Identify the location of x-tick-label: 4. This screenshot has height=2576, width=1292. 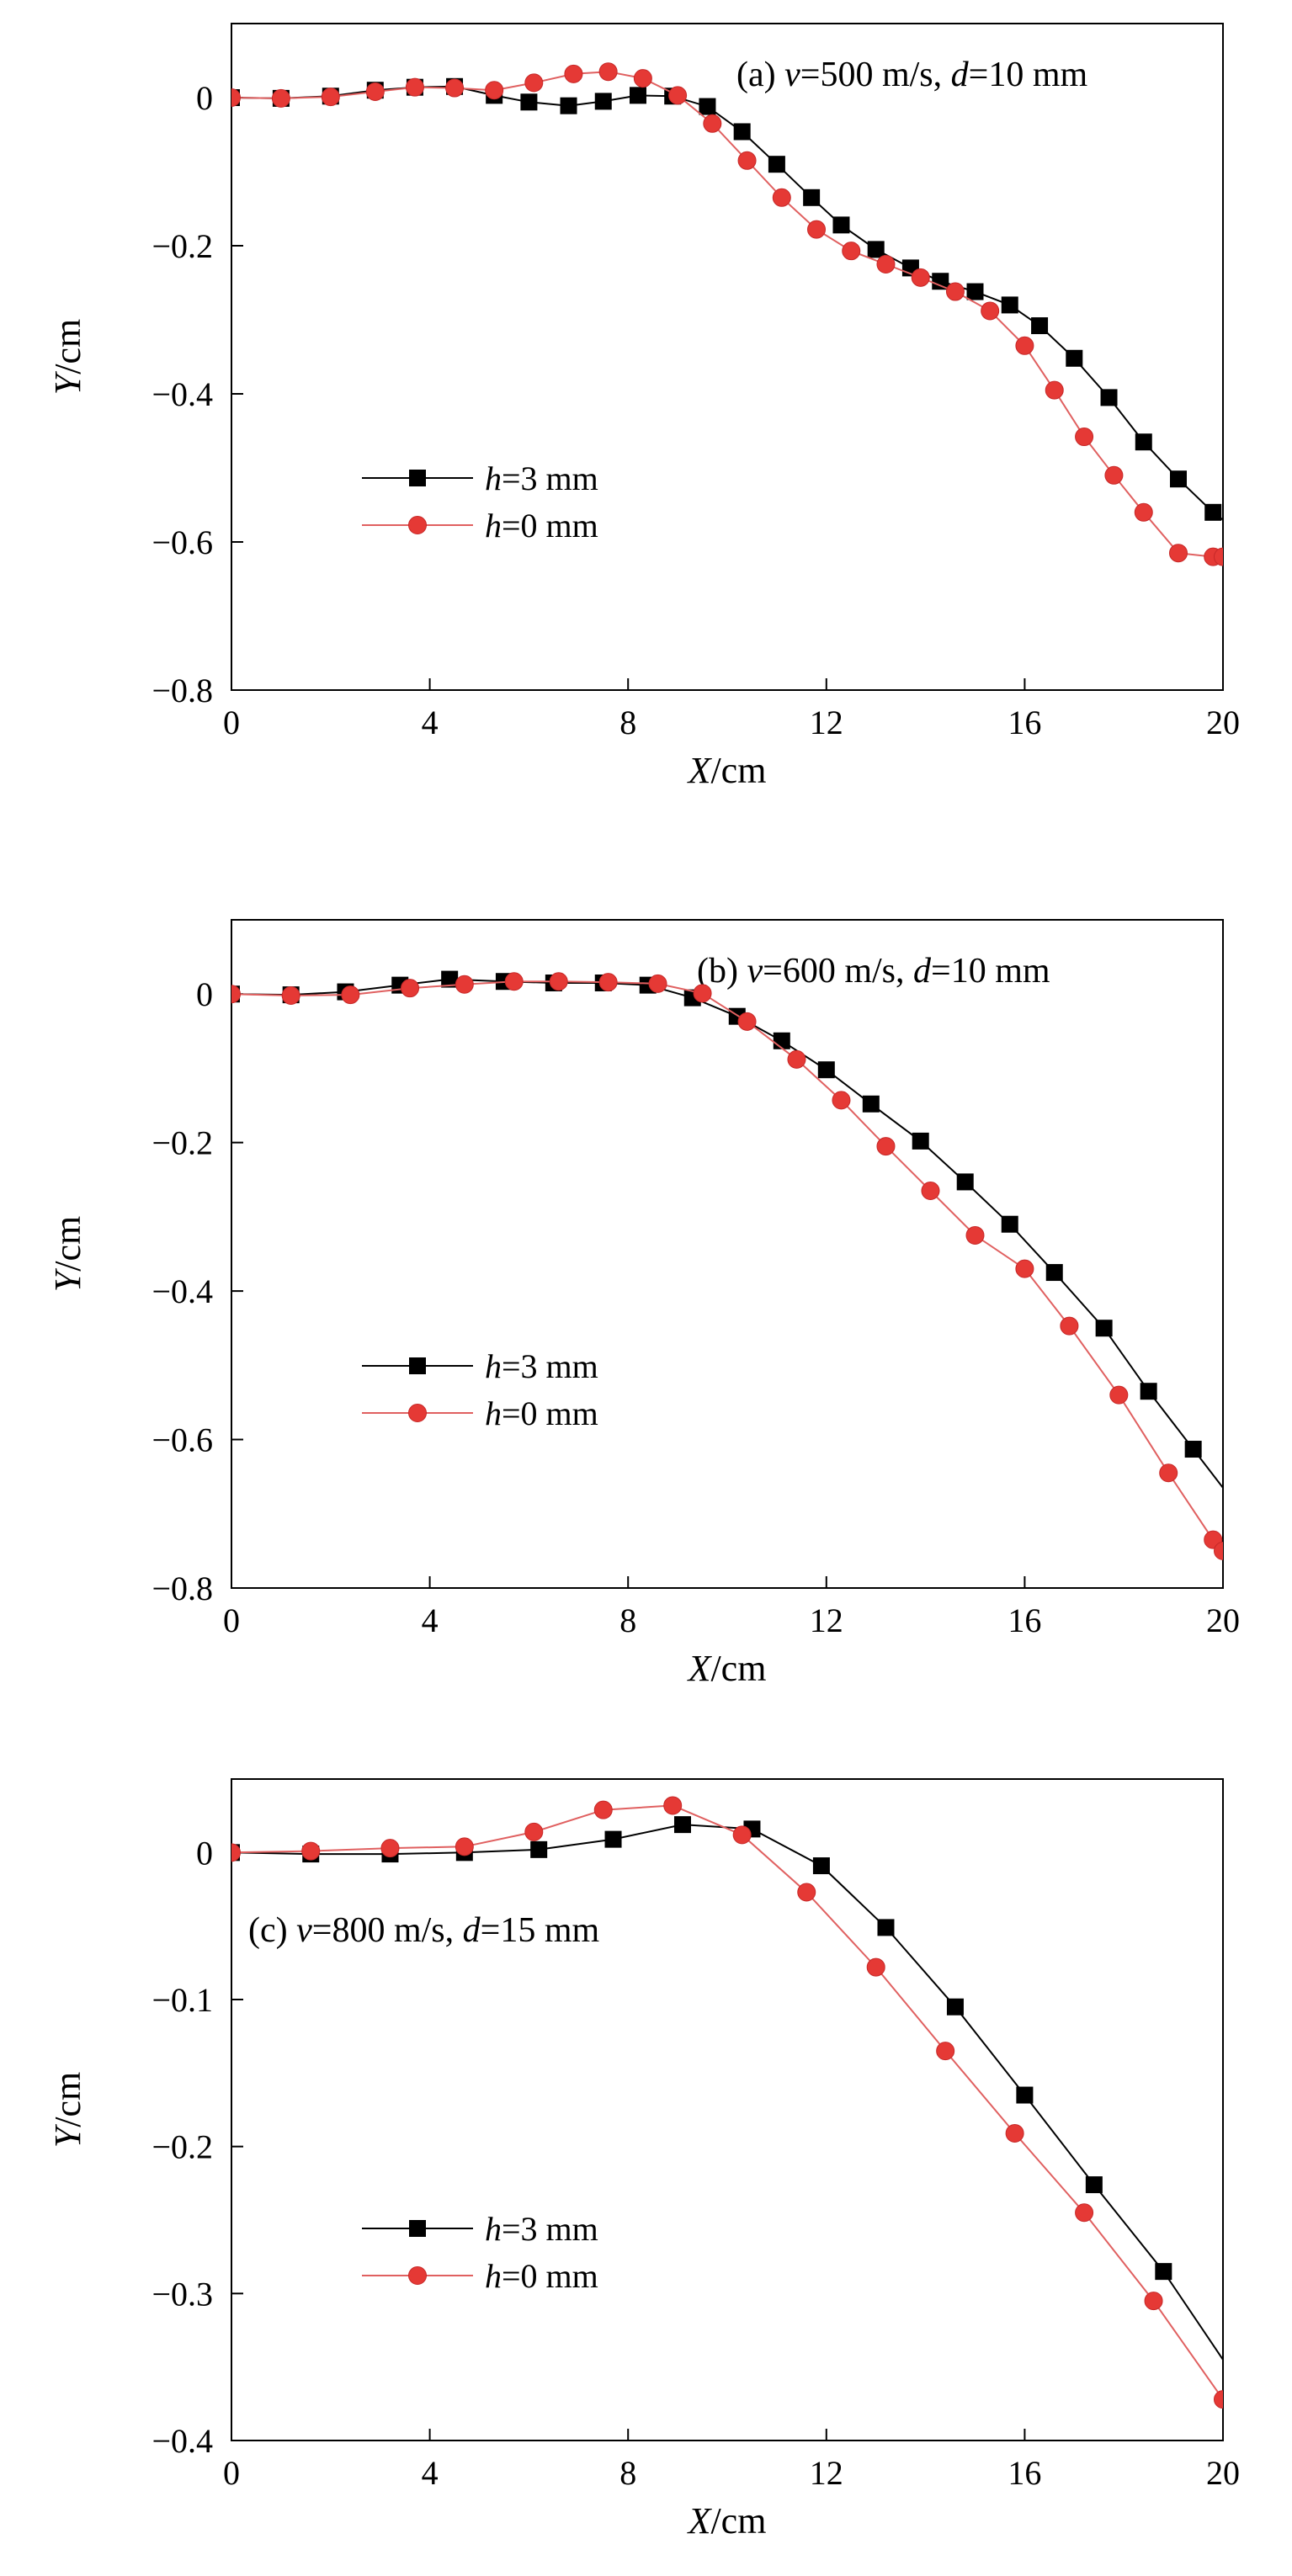
(430, 2473).